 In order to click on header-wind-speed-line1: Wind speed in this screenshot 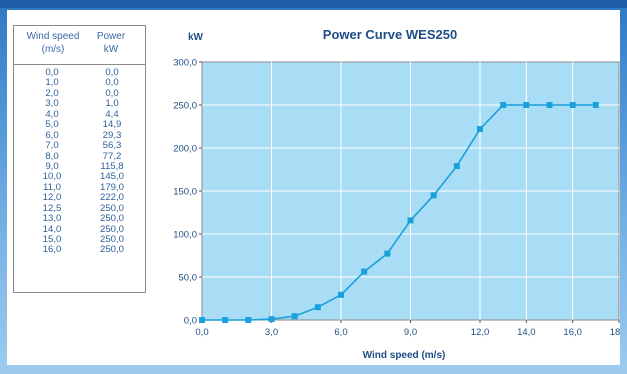, I will do `click(53, 36)`.